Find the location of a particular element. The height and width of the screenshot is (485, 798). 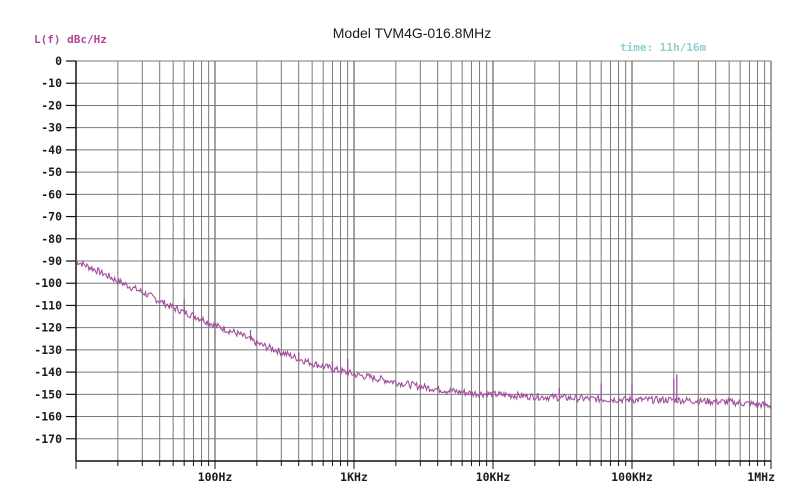

y-tick-label: 0 is located at coordinates (58, 61).